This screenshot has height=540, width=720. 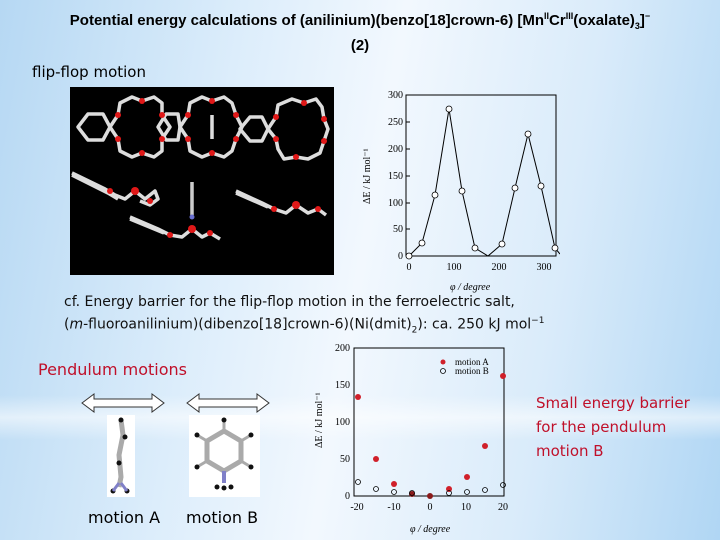 I want to click on title-text-cr: Cr, so click(x=557, y=20).